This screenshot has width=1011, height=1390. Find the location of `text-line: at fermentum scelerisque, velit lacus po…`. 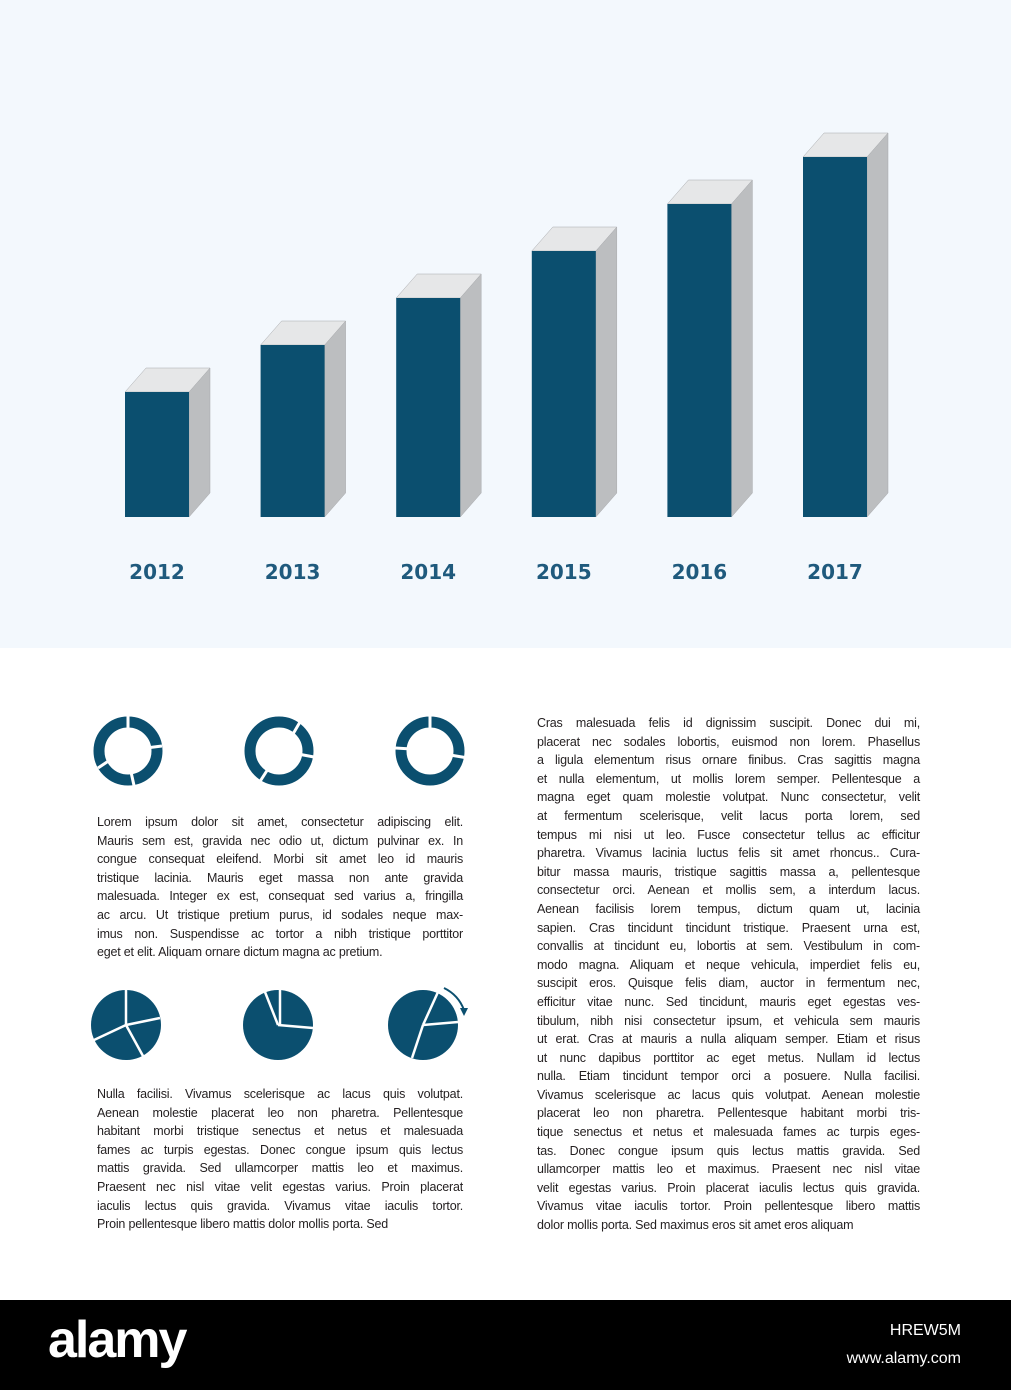

text-line: at fermentum scelerisque, velit lacus po… is located at coordinates (728, 815).